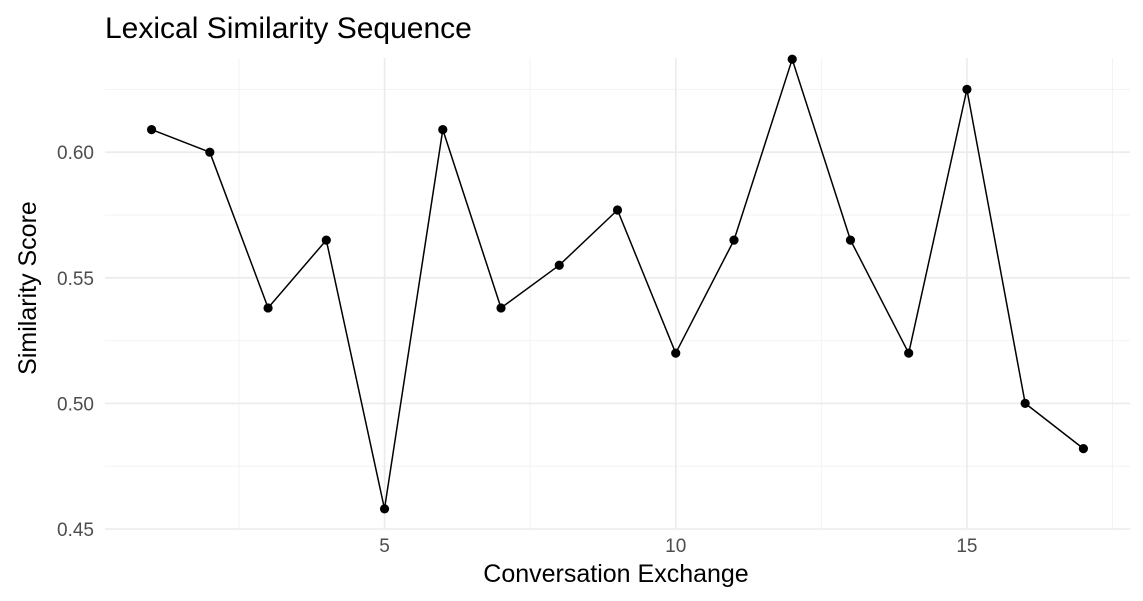  What do you see at coordinates (75, 153) in the screenshot?
I see `y-tick-label: 0.60` at bounding box center [75, 153].